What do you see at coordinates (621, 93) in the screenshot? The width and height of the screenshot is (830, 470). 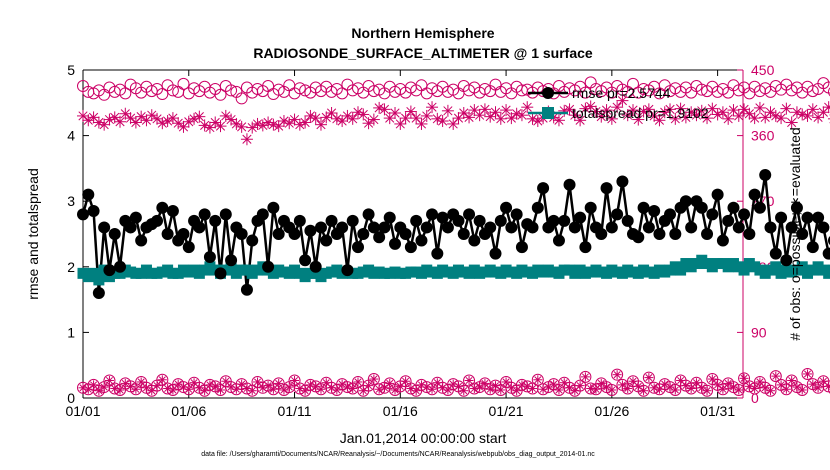 I see `legend-rmse-label: rmse pr=2.5744` at bounding box center [621, 93].